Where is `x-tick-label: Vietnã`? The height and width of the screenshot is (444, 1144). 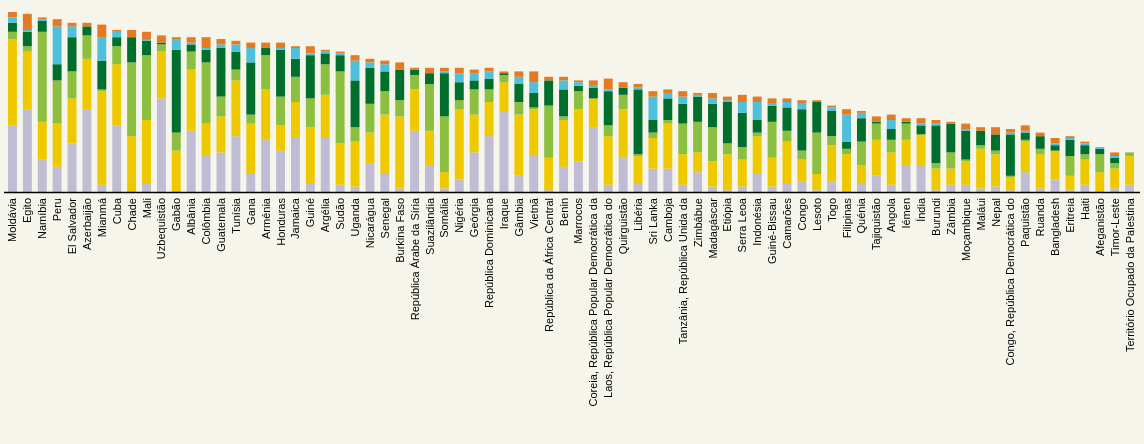
x-tick-label: Vietnã is located at coordinates (533, 213).